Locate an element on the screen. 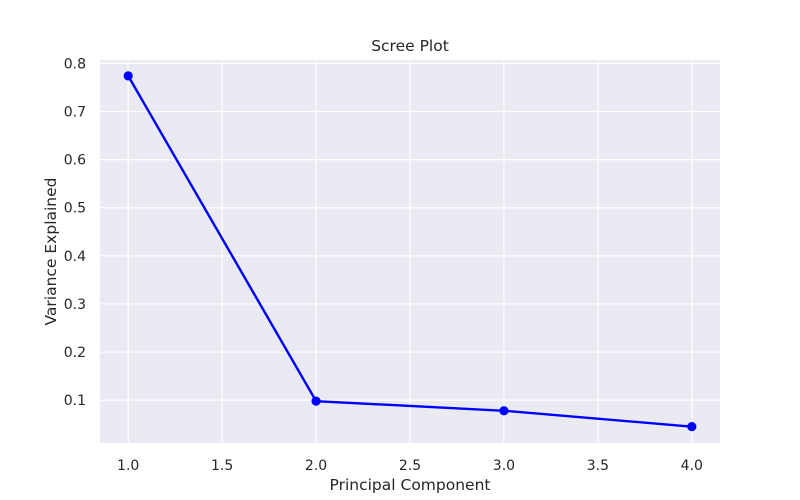  x-tick-label: 1.0 is located at coordinates (128, 466).